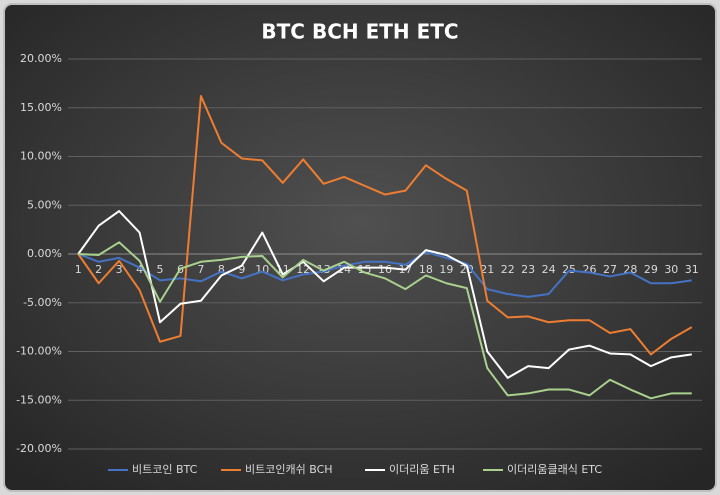  I want to click on chart-title: BTC BCH ETH ETC, so click(359, 32).